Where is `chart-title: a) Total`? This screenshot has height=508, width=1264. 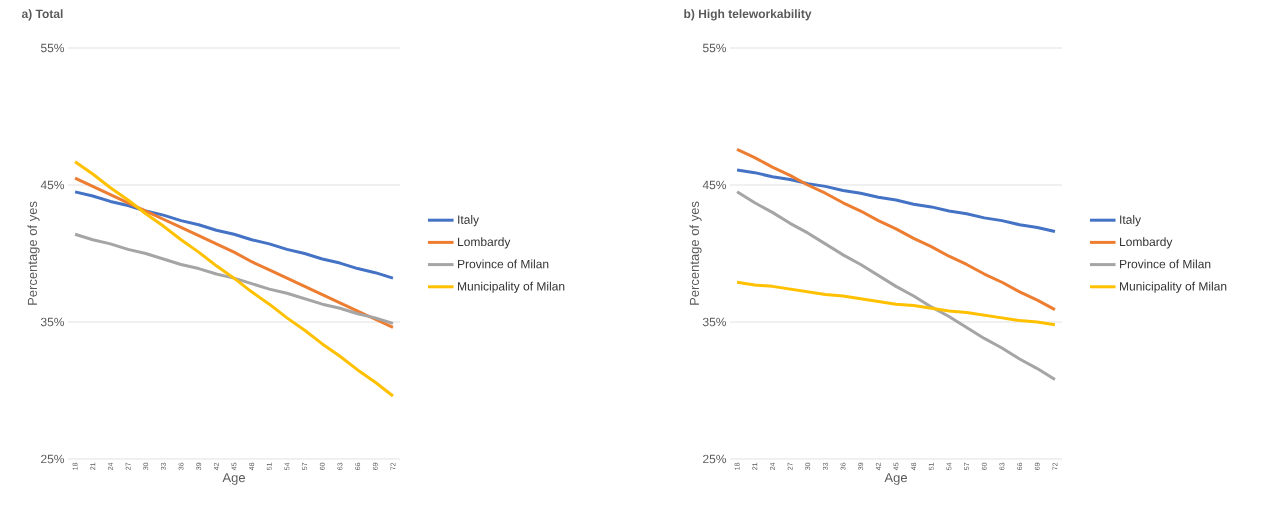 chart-title: a) Total is located at coordinates (42, 15).